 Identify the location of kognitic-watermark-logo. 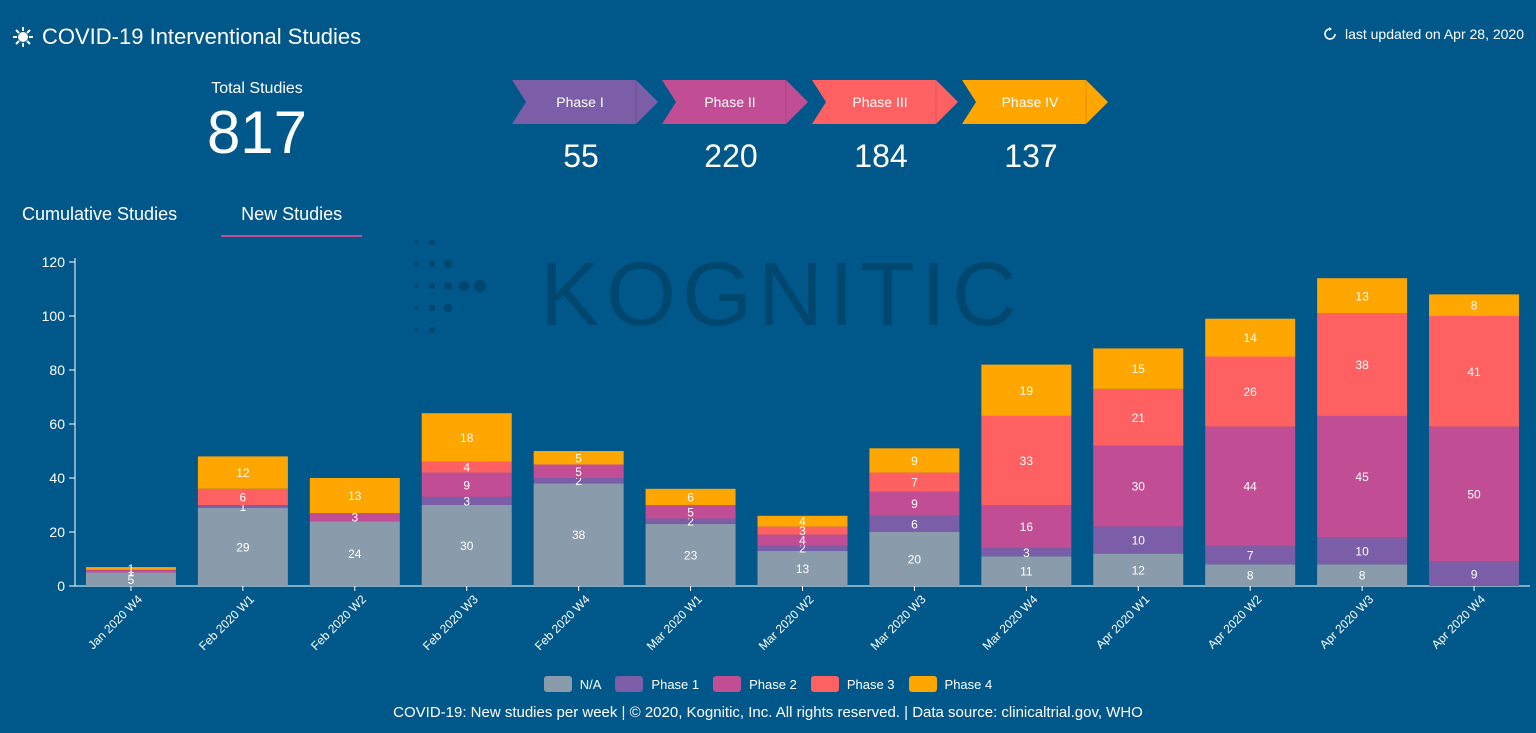
(450, 287).